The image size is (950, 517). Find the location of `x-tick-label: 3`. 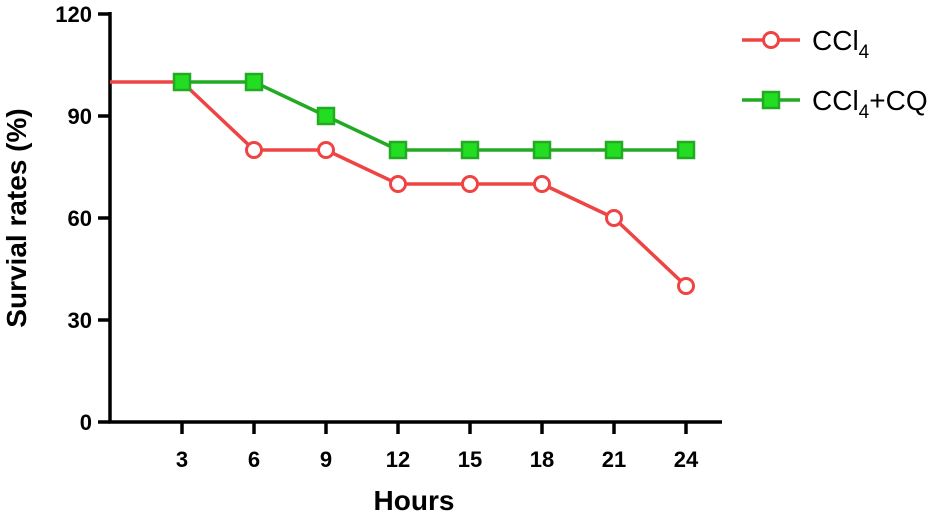

x-tick-label: 3 is located at coordinates (182, 459).